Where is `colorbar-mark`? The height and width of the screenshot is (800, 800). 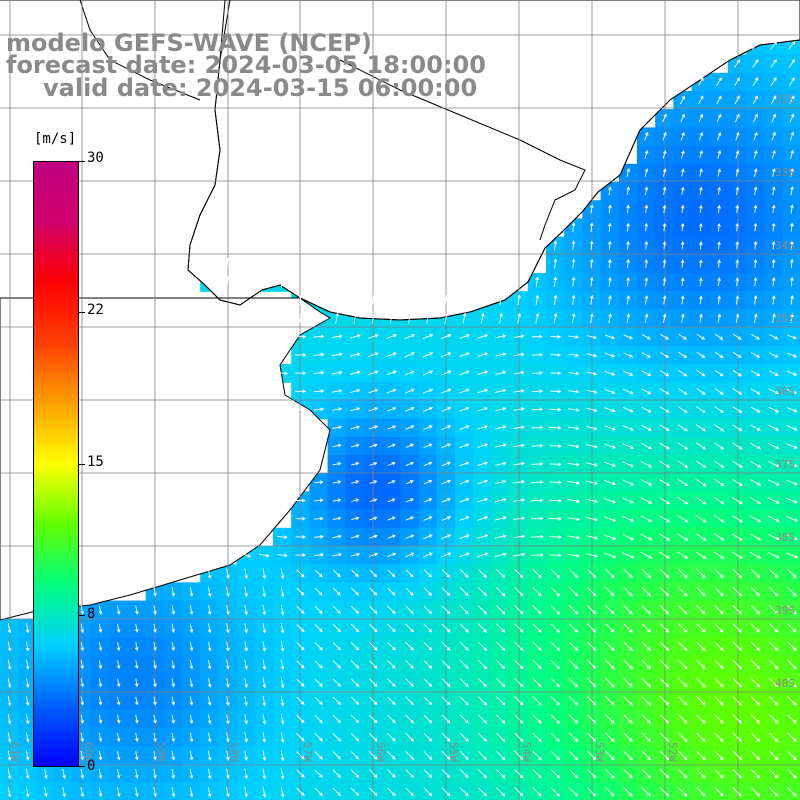 colorbar-mark is located at coordinates (82, 464).